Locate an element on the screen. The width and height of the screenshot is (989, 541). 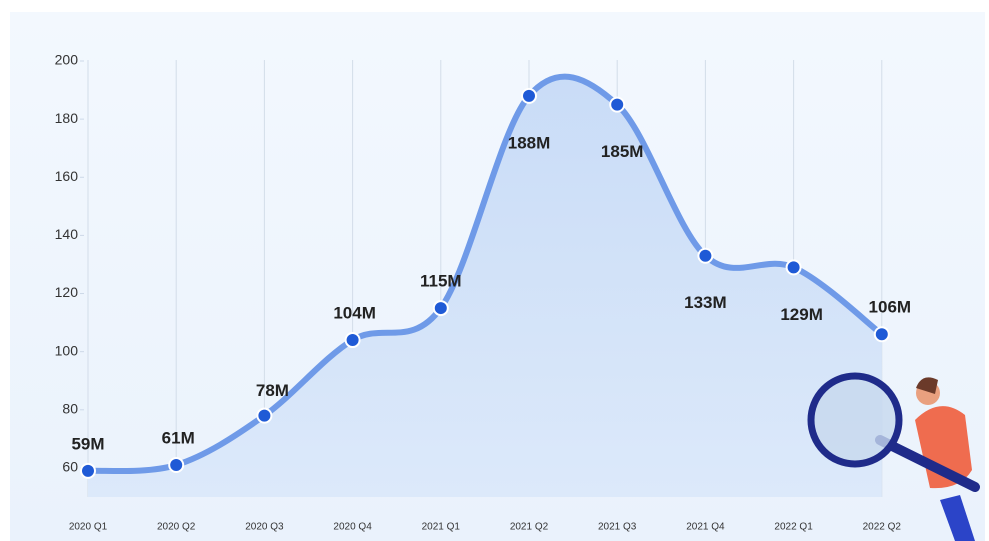
value-label: 61M is located at coordinates (178, 438).